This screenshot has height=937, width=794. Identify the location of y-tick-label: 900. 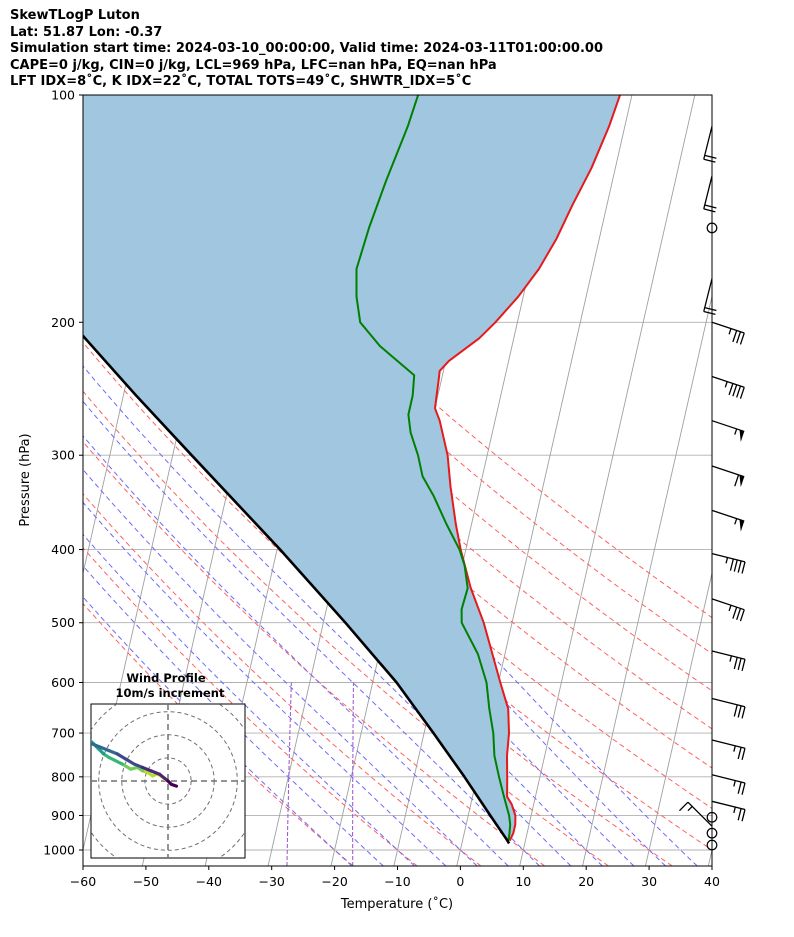
(63, 815).